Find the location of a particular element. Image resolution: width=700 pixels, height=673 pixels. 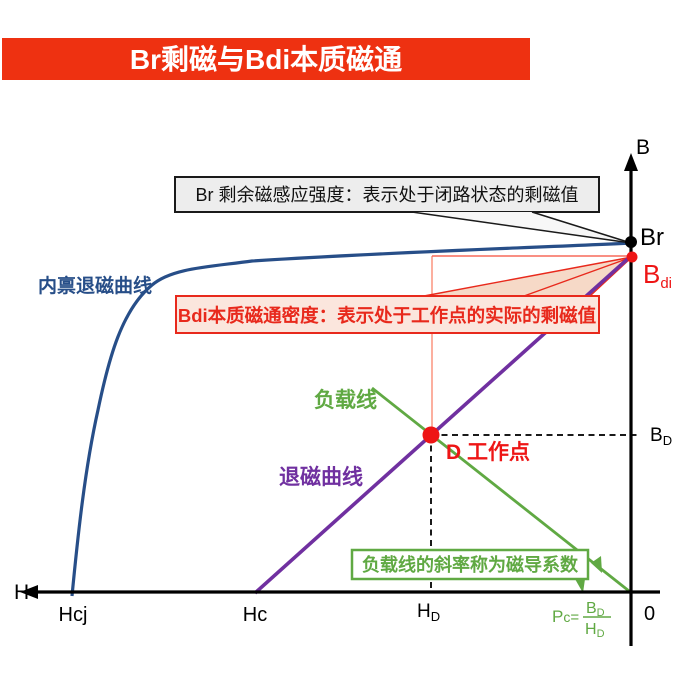

br-point is located at coordinates (631, 242).